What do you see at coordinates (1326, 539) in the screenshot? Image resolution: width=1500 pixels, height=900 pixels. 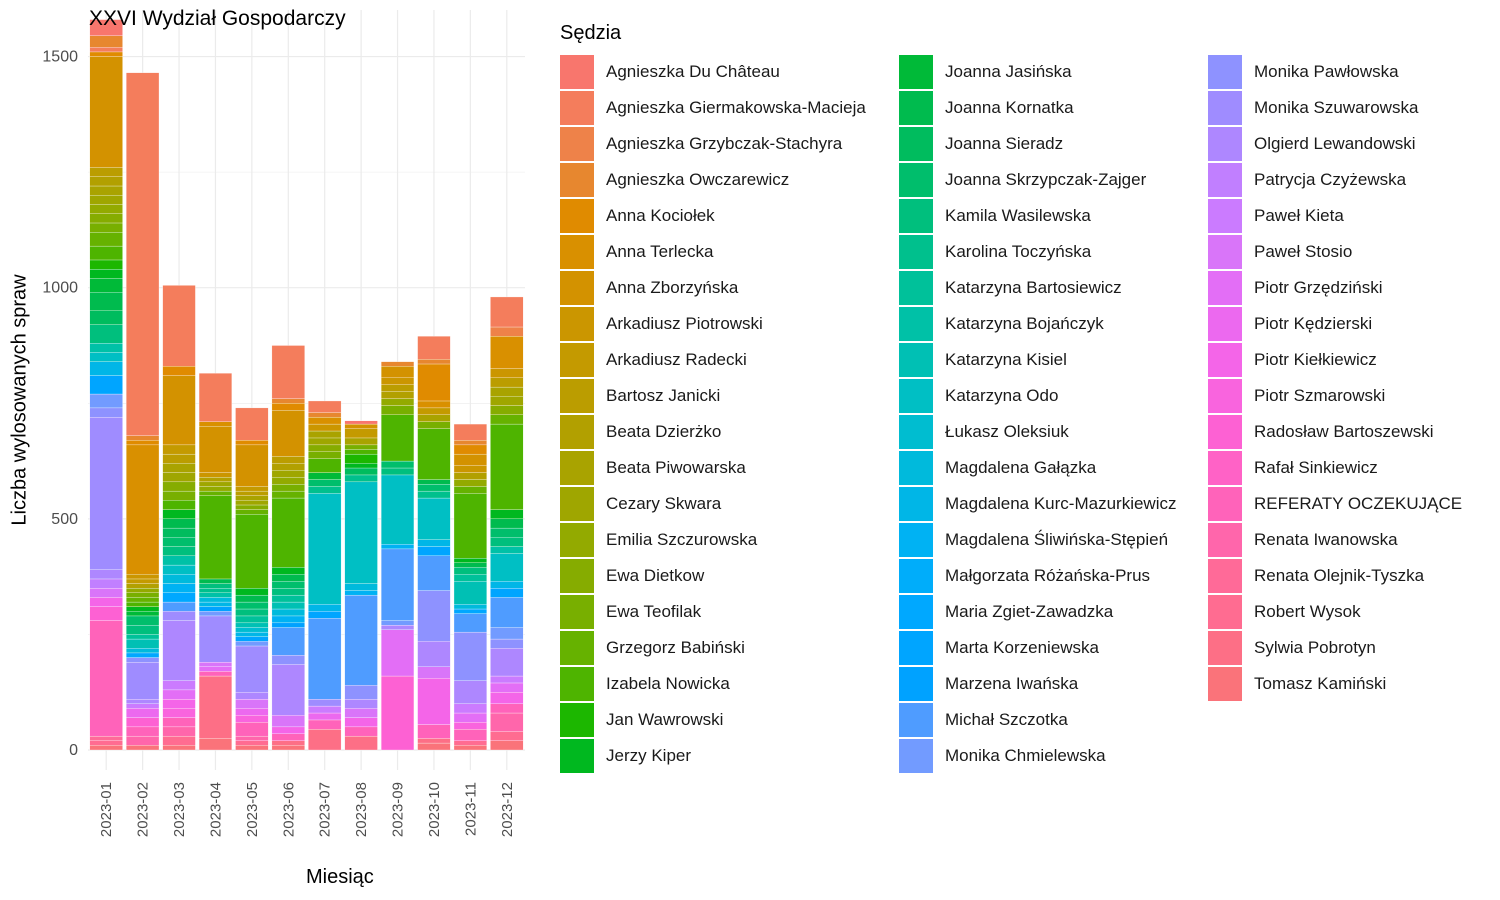 I see `legend-label: Renata Iwanowska` at bounding box center [1326, 539].